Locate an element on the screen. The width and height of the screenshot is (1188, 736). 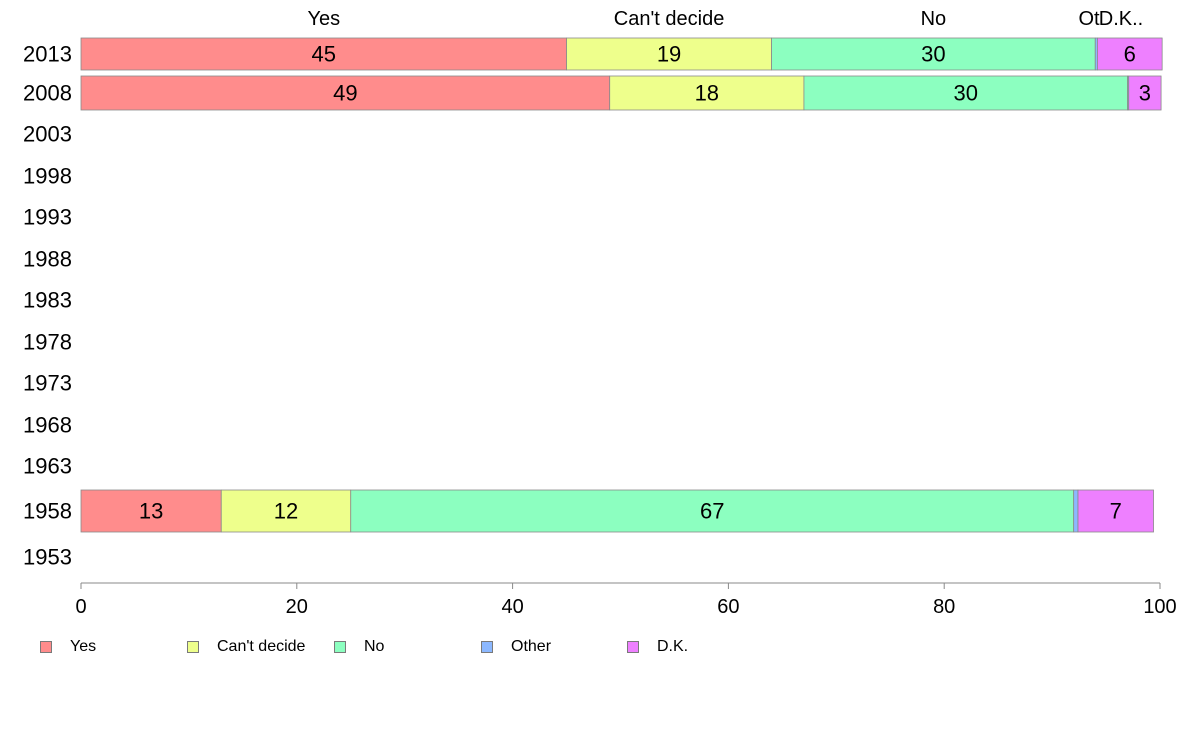
top-label-3: Ot is located at coordinates (1089, 19).